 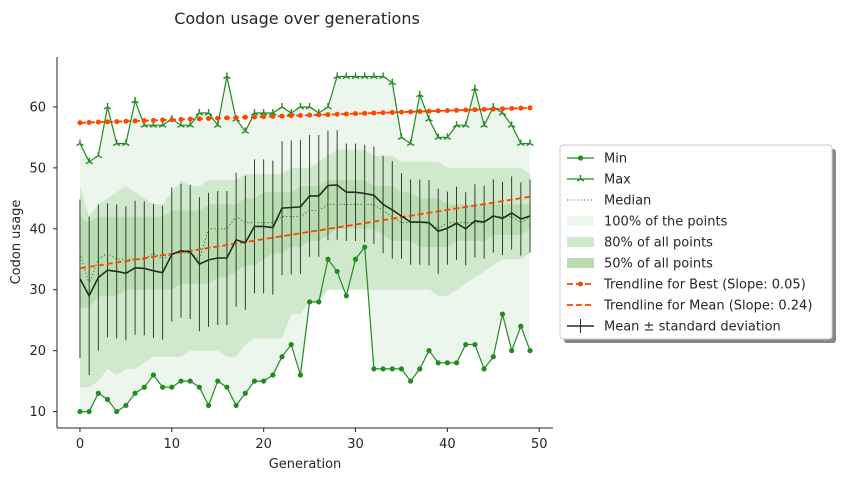 I want to click on trendline-mean, so click(x=305, y=232).